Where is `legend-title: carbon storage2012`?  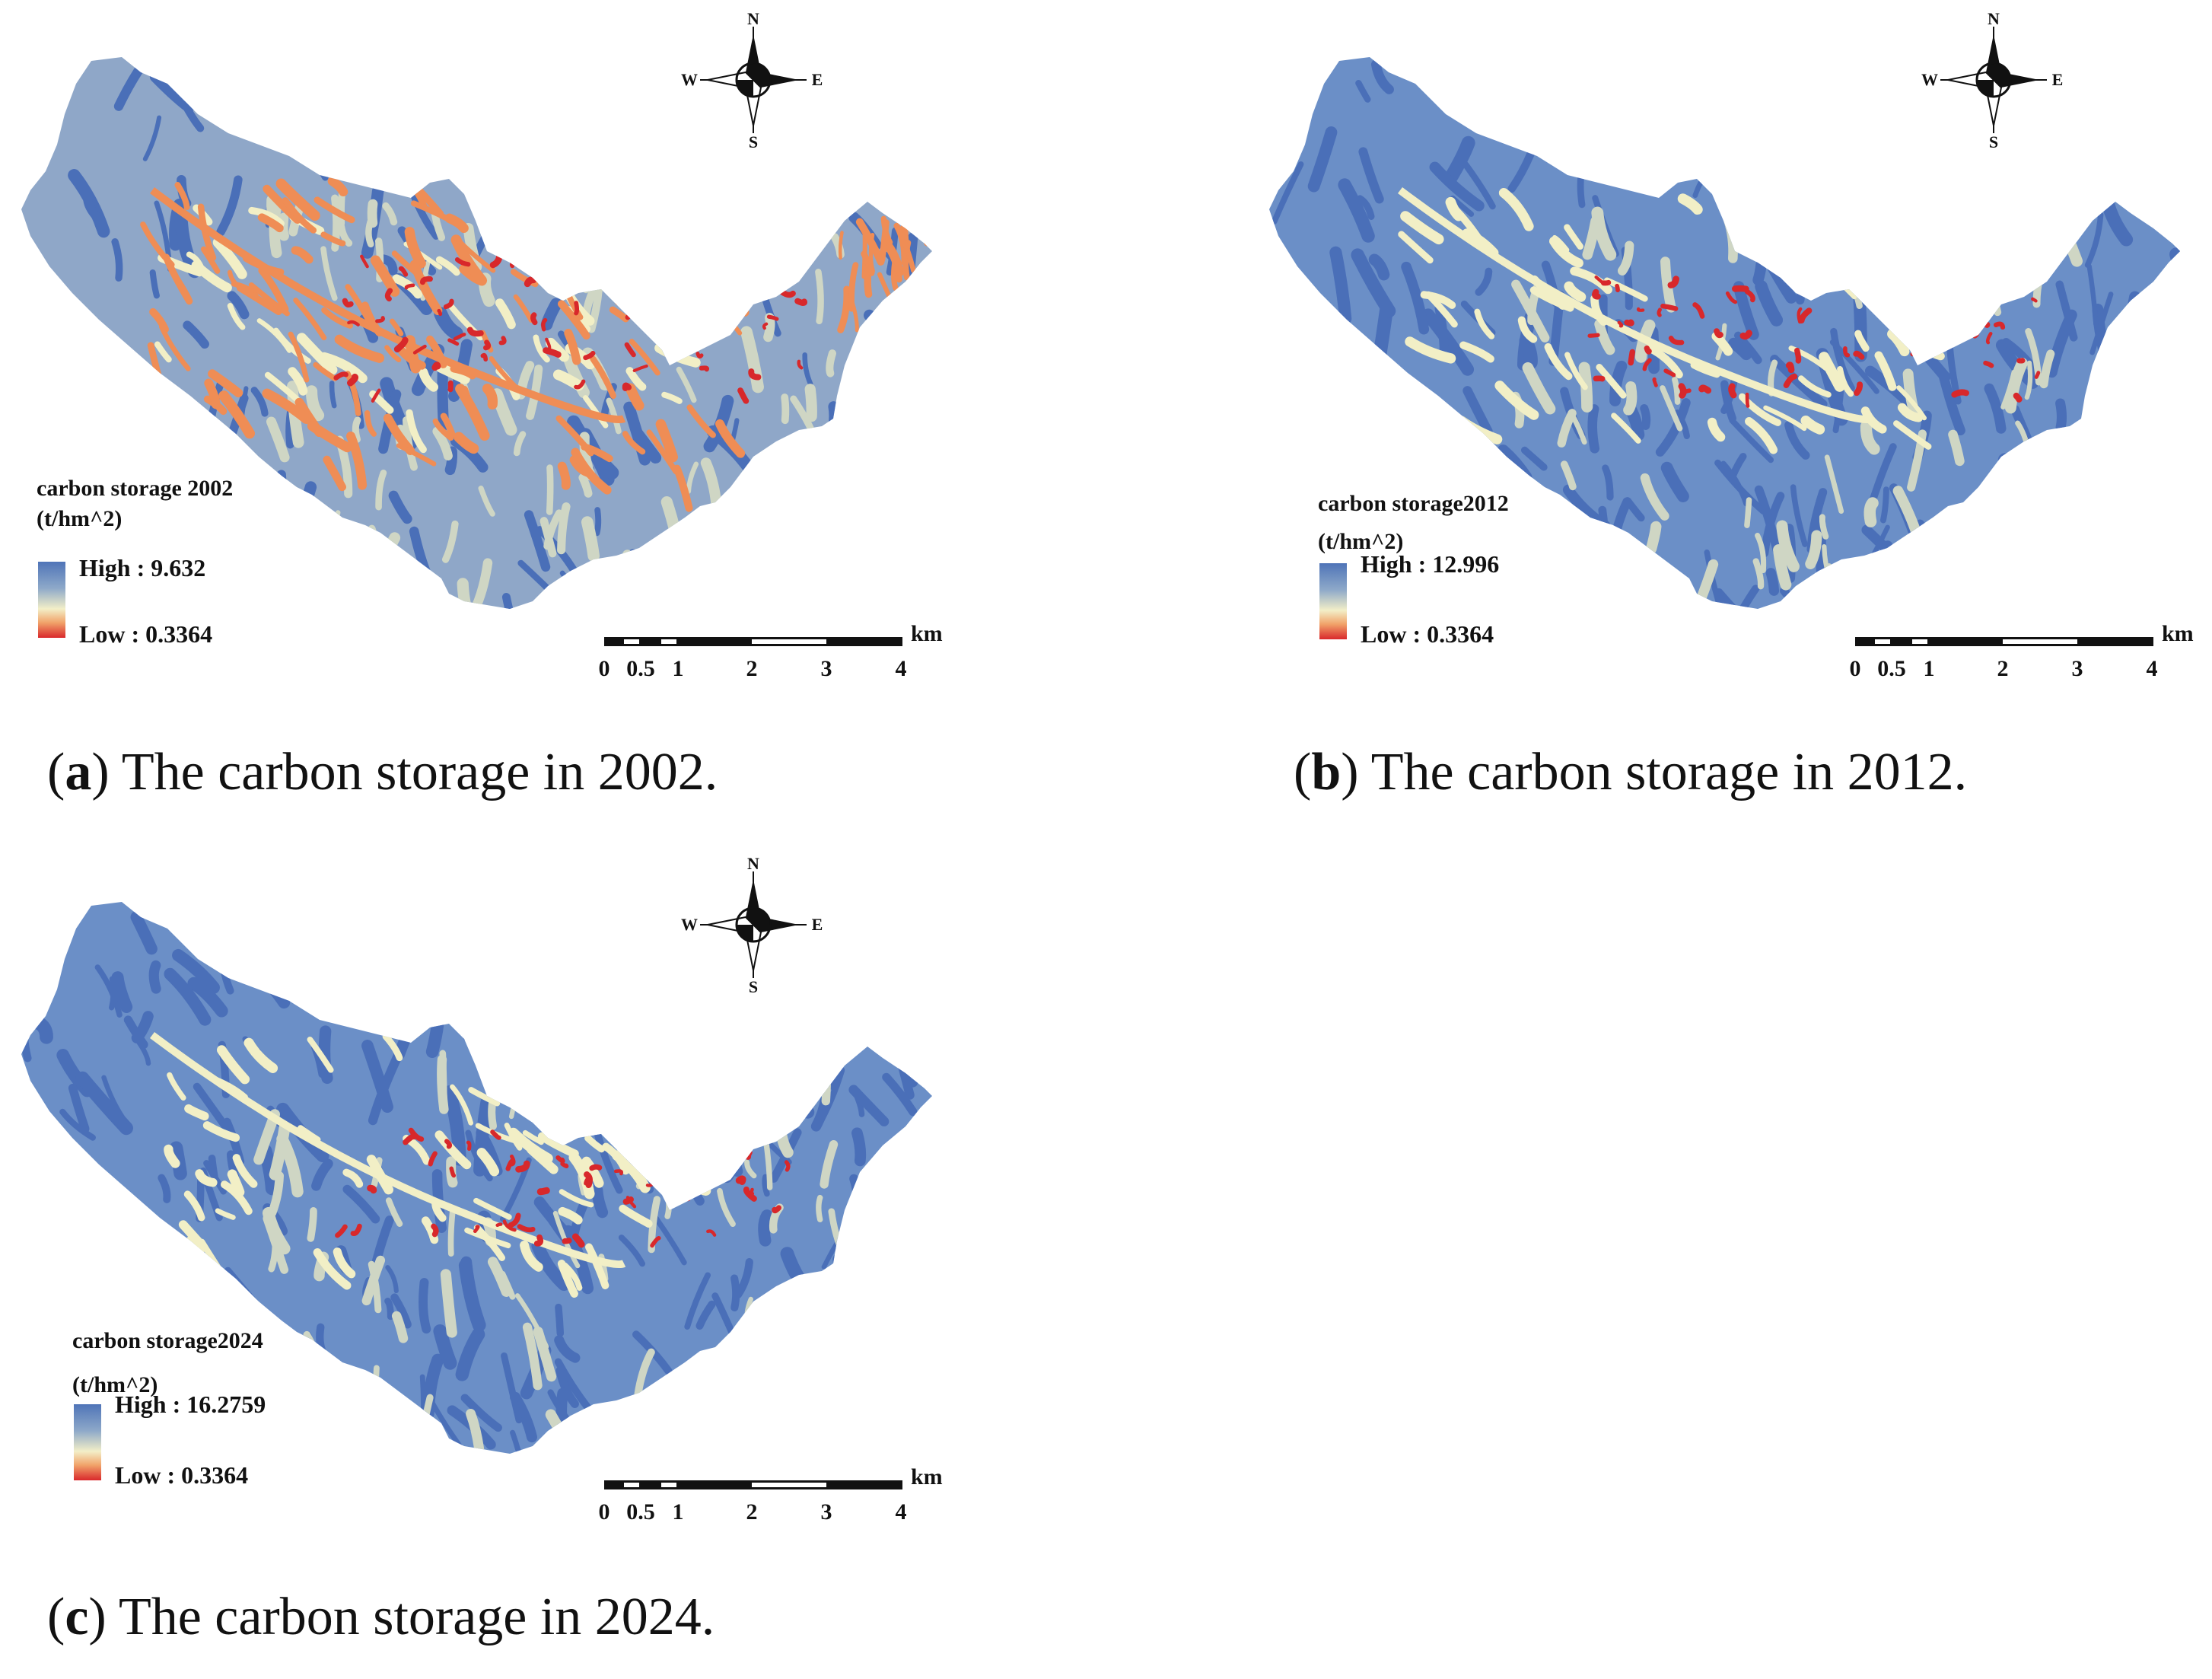
legend-title: carbon storage2012 is located at coordinates (1413, 503).